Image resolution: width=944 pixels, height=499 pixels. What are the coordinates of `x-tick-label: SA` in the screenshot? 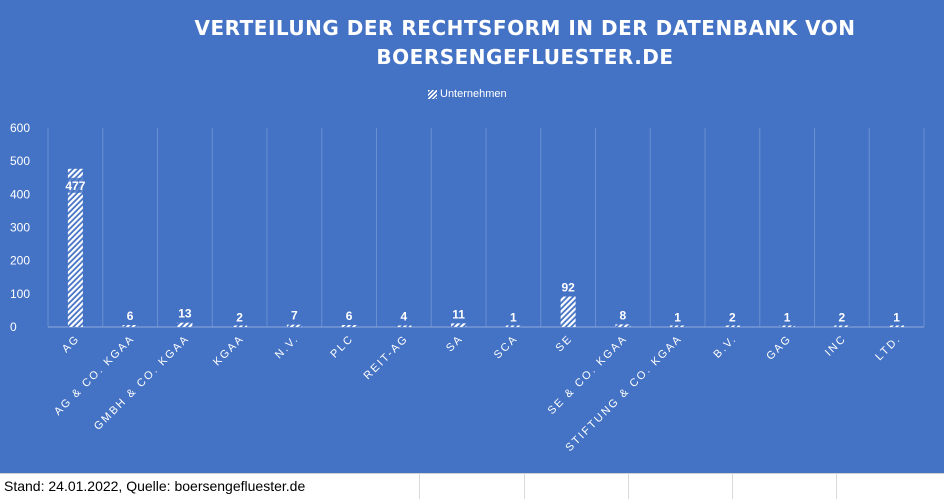 It's located at (455, 344).